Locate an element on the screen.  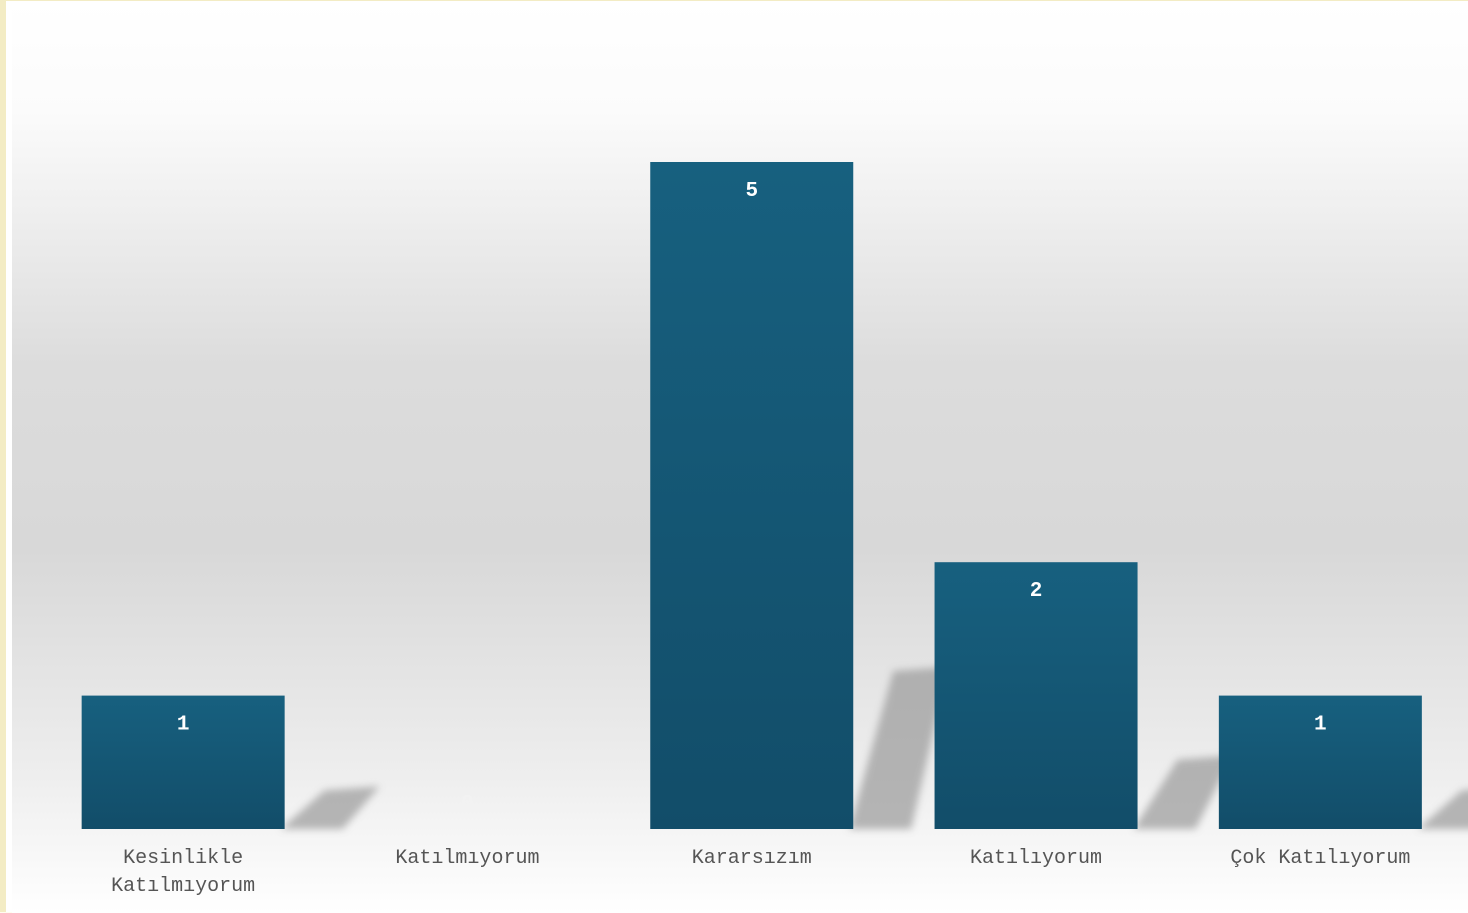
category-label: Katılıyorum is located at coordinates (1036, 858).